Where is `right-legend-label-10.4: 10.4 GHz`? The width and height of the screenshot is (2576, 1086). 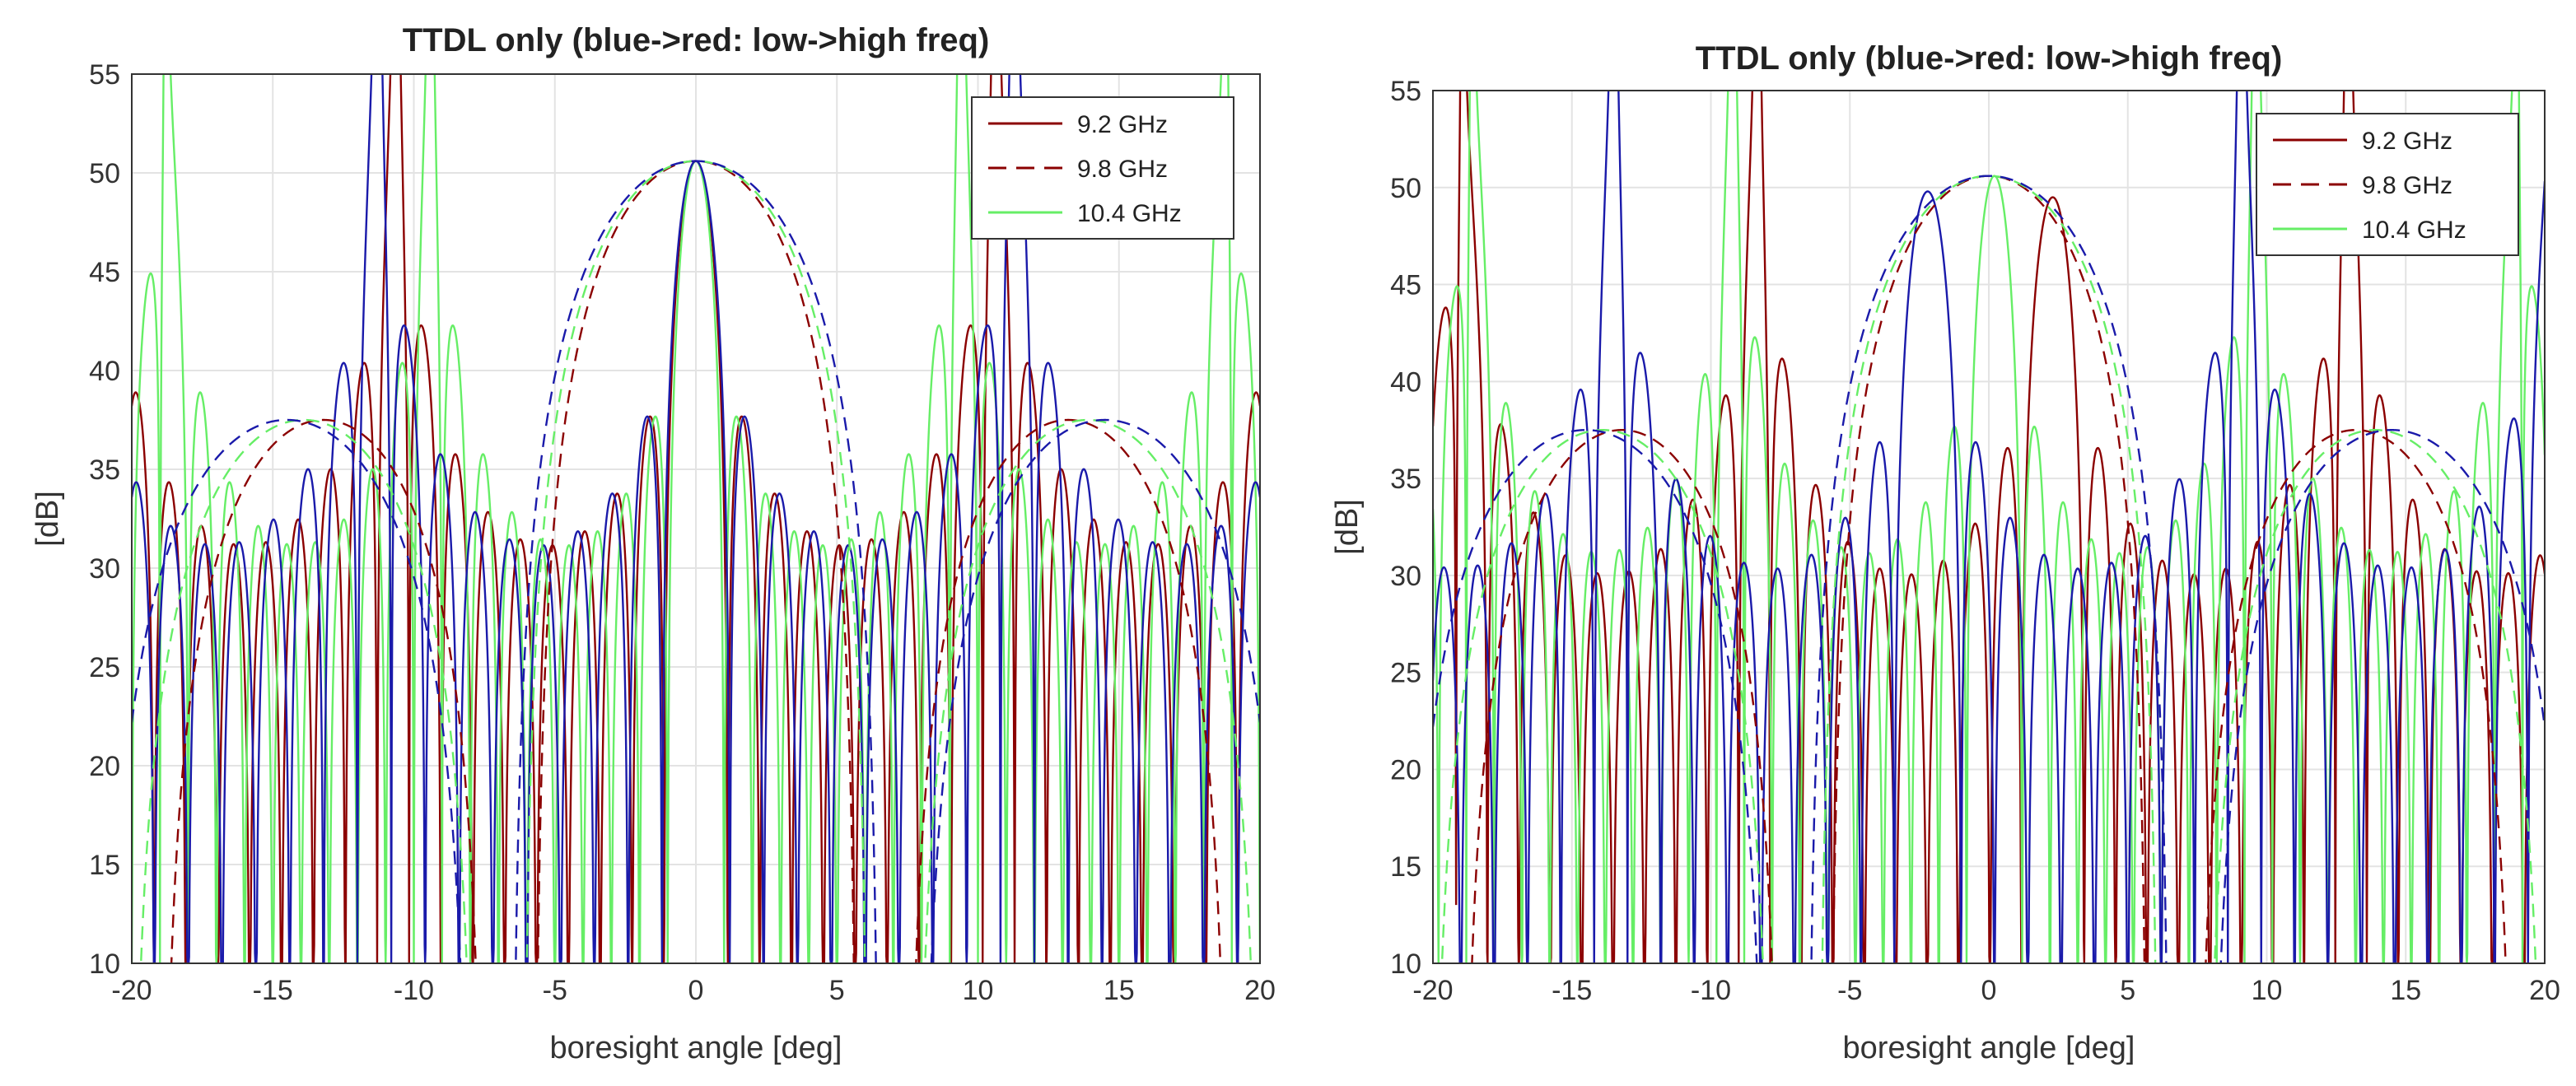 right-legend-label-10.4: 10.4 GHz is located at coordinates (2414, 230).